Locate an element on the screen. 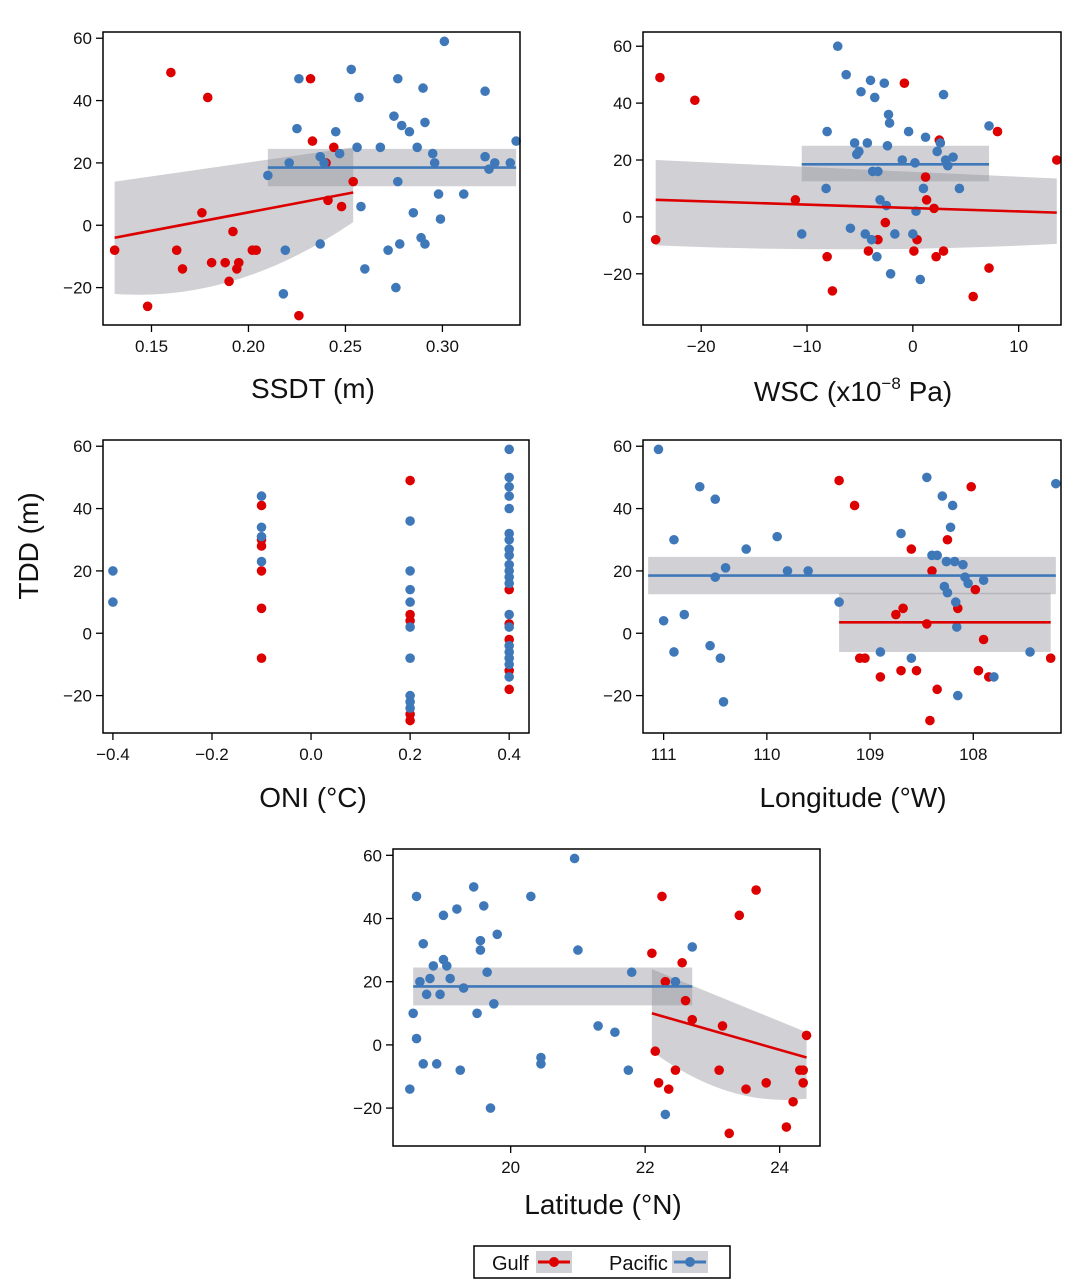 This screenshot has width=1083, height=1283. ci-band-gulf is located at coordinates (234, 221).